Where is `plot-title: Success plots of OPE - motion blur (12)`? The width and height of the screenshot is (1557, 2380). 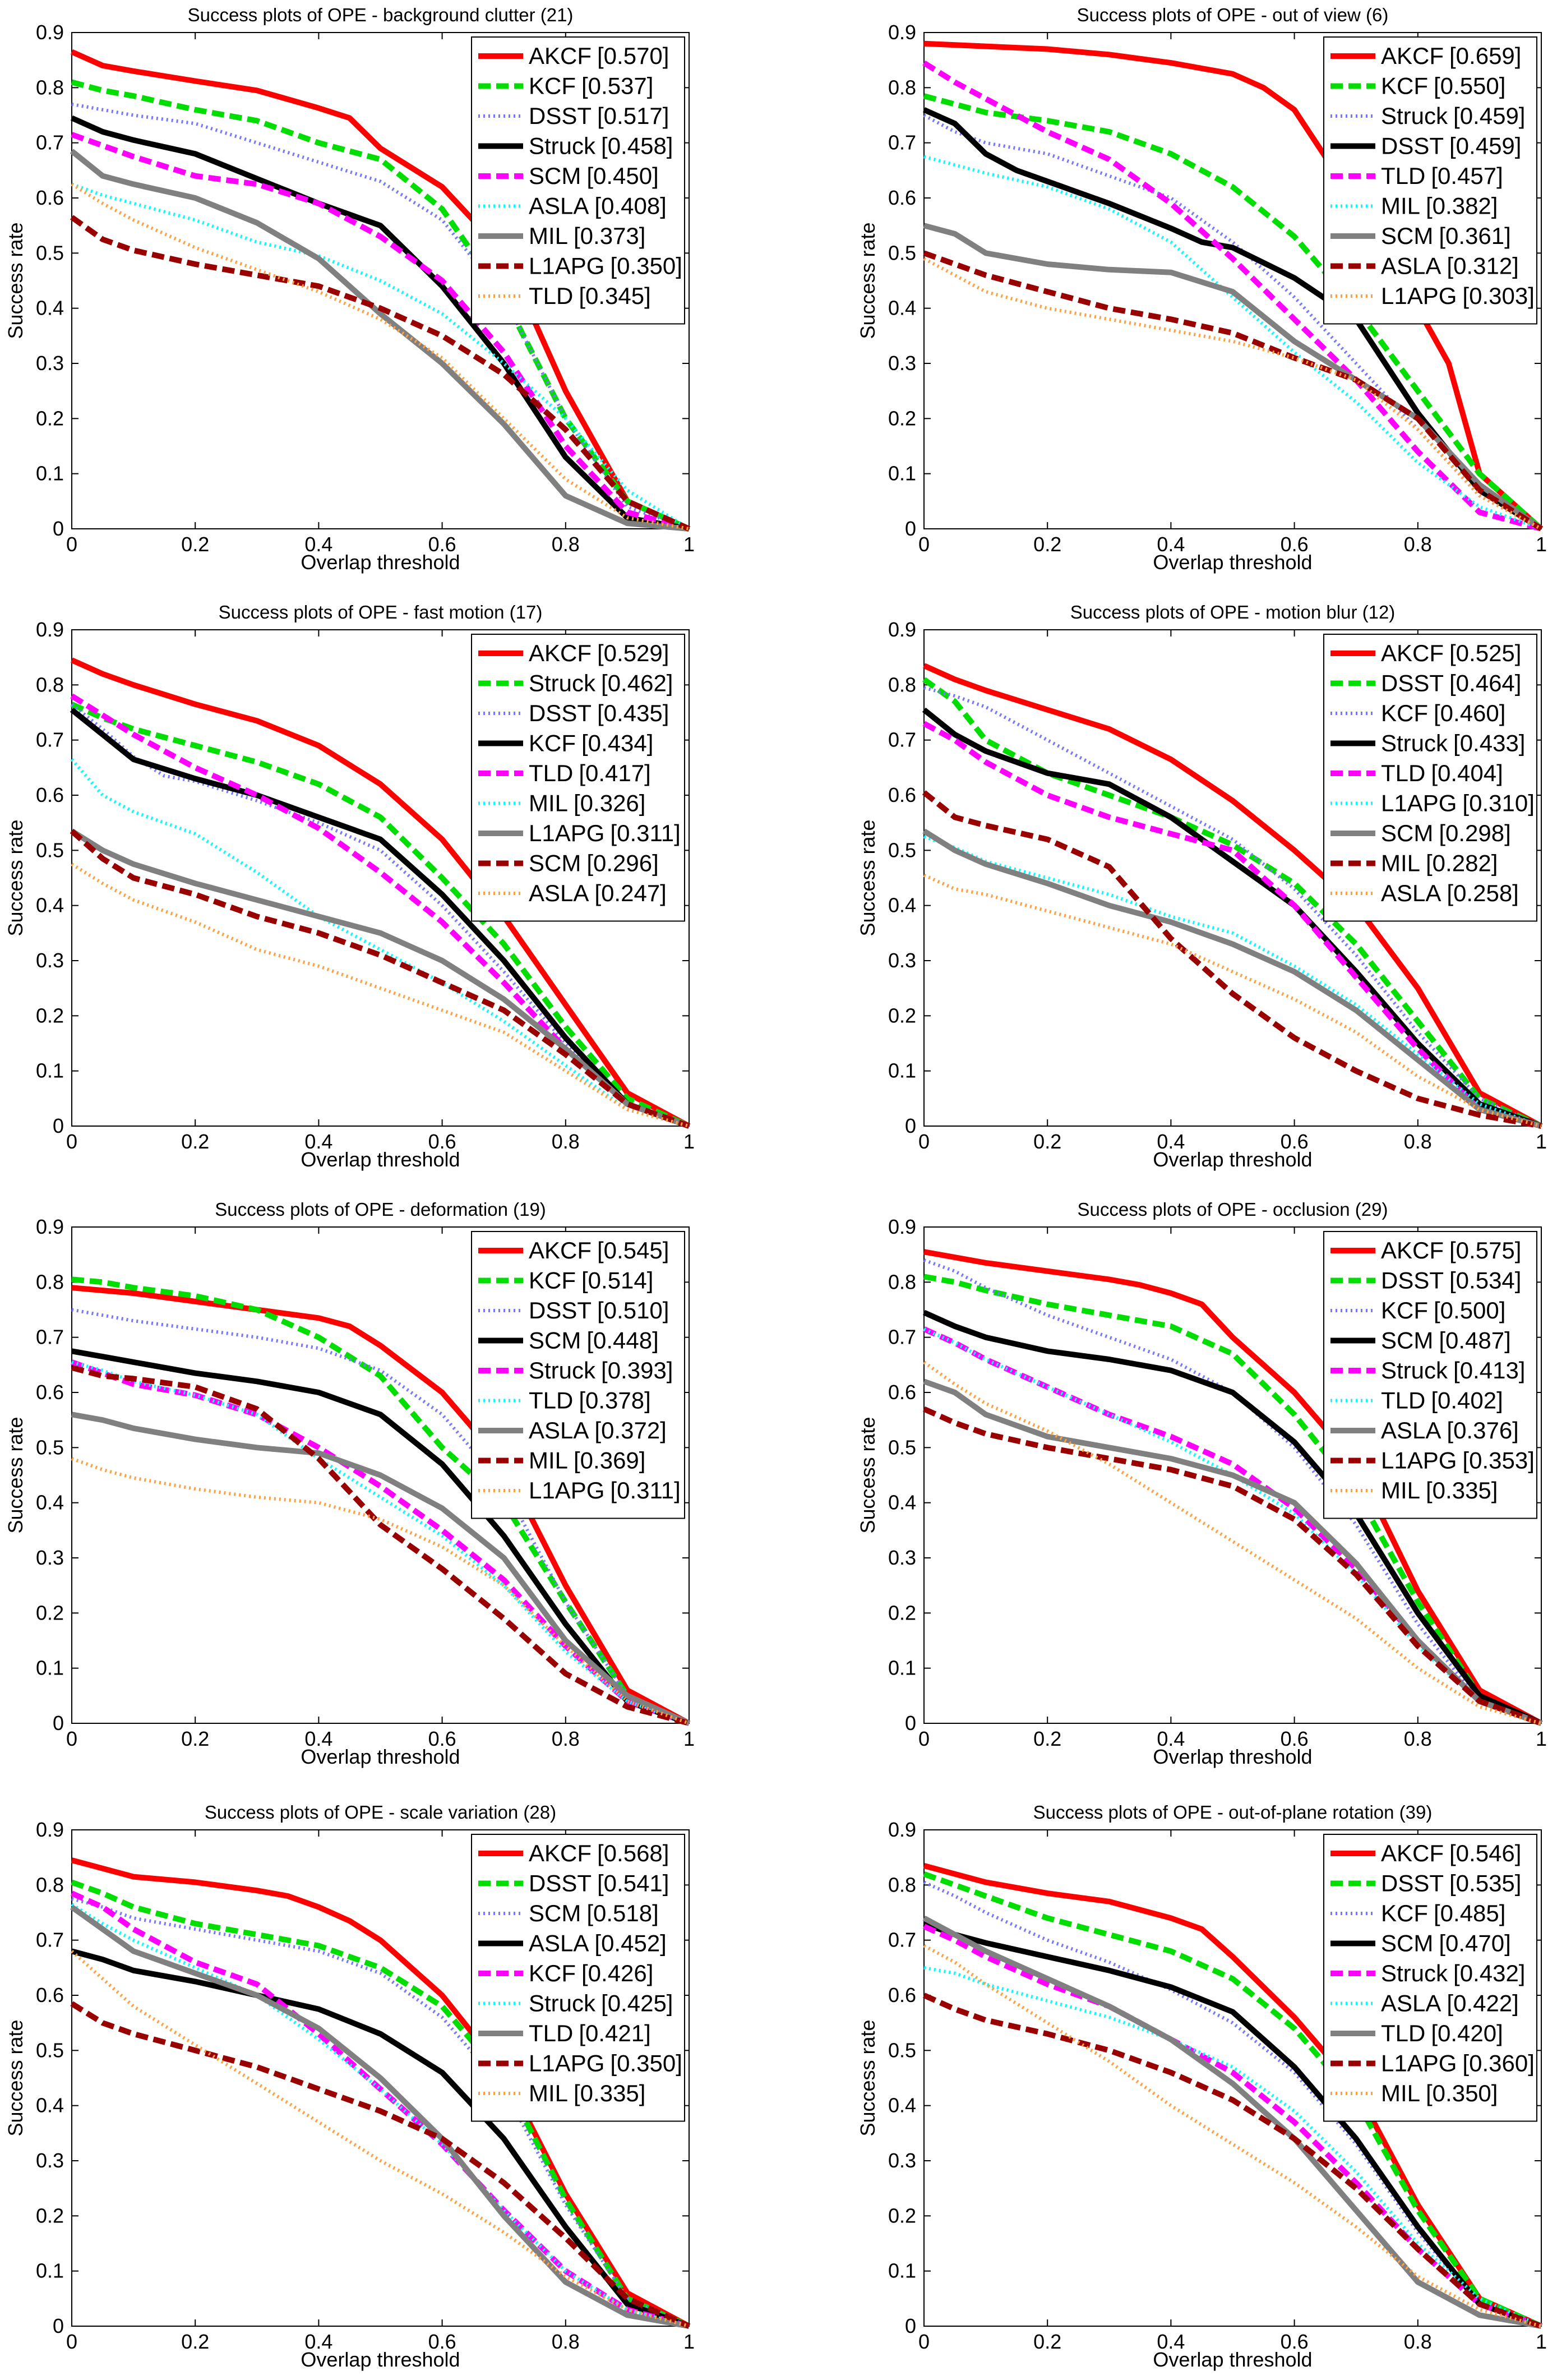 plot-title: Success plots of OPE - motion blur (12) is located at coordinates (1233, 612).